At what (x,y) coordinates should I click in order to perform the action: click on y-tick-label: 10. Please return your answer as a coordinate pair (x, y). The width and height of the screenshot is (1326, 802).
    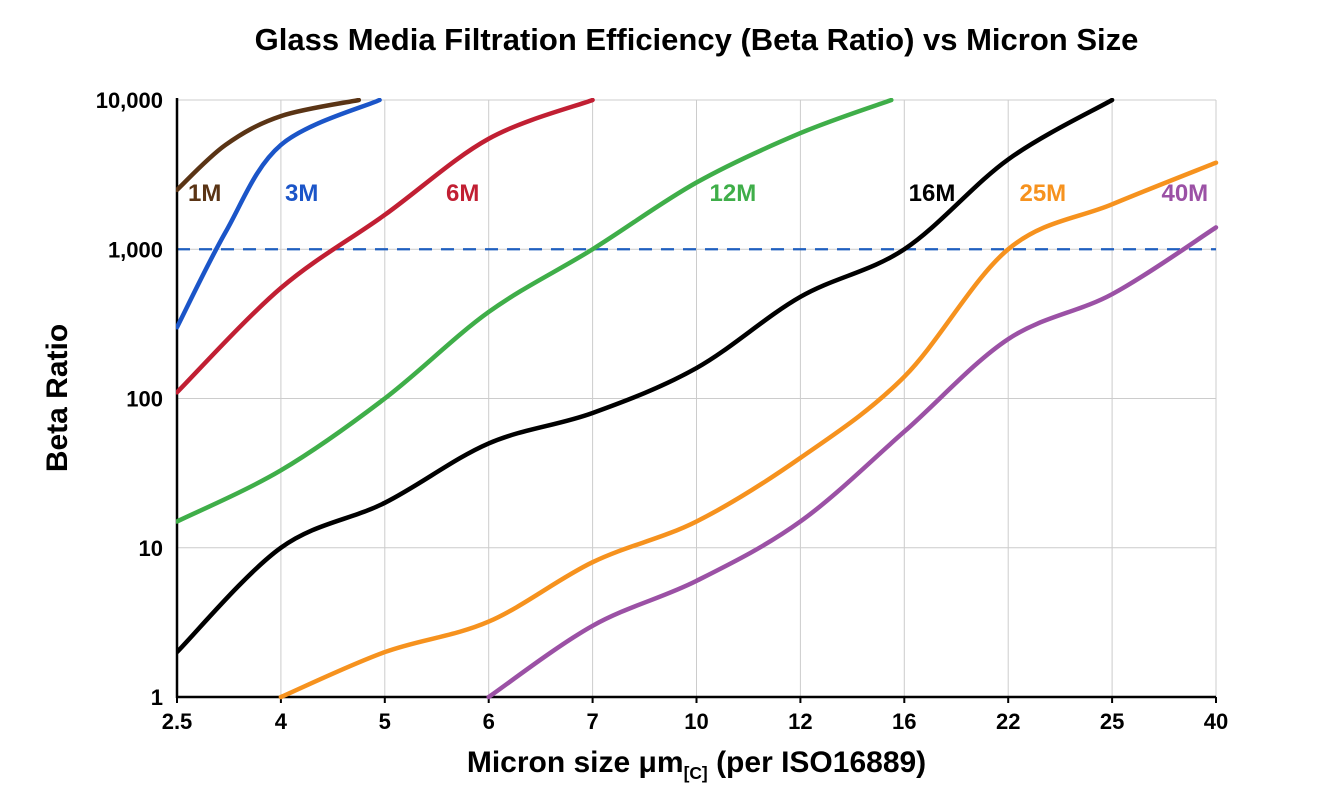
    Looking at the image, I should click on (151, 548).